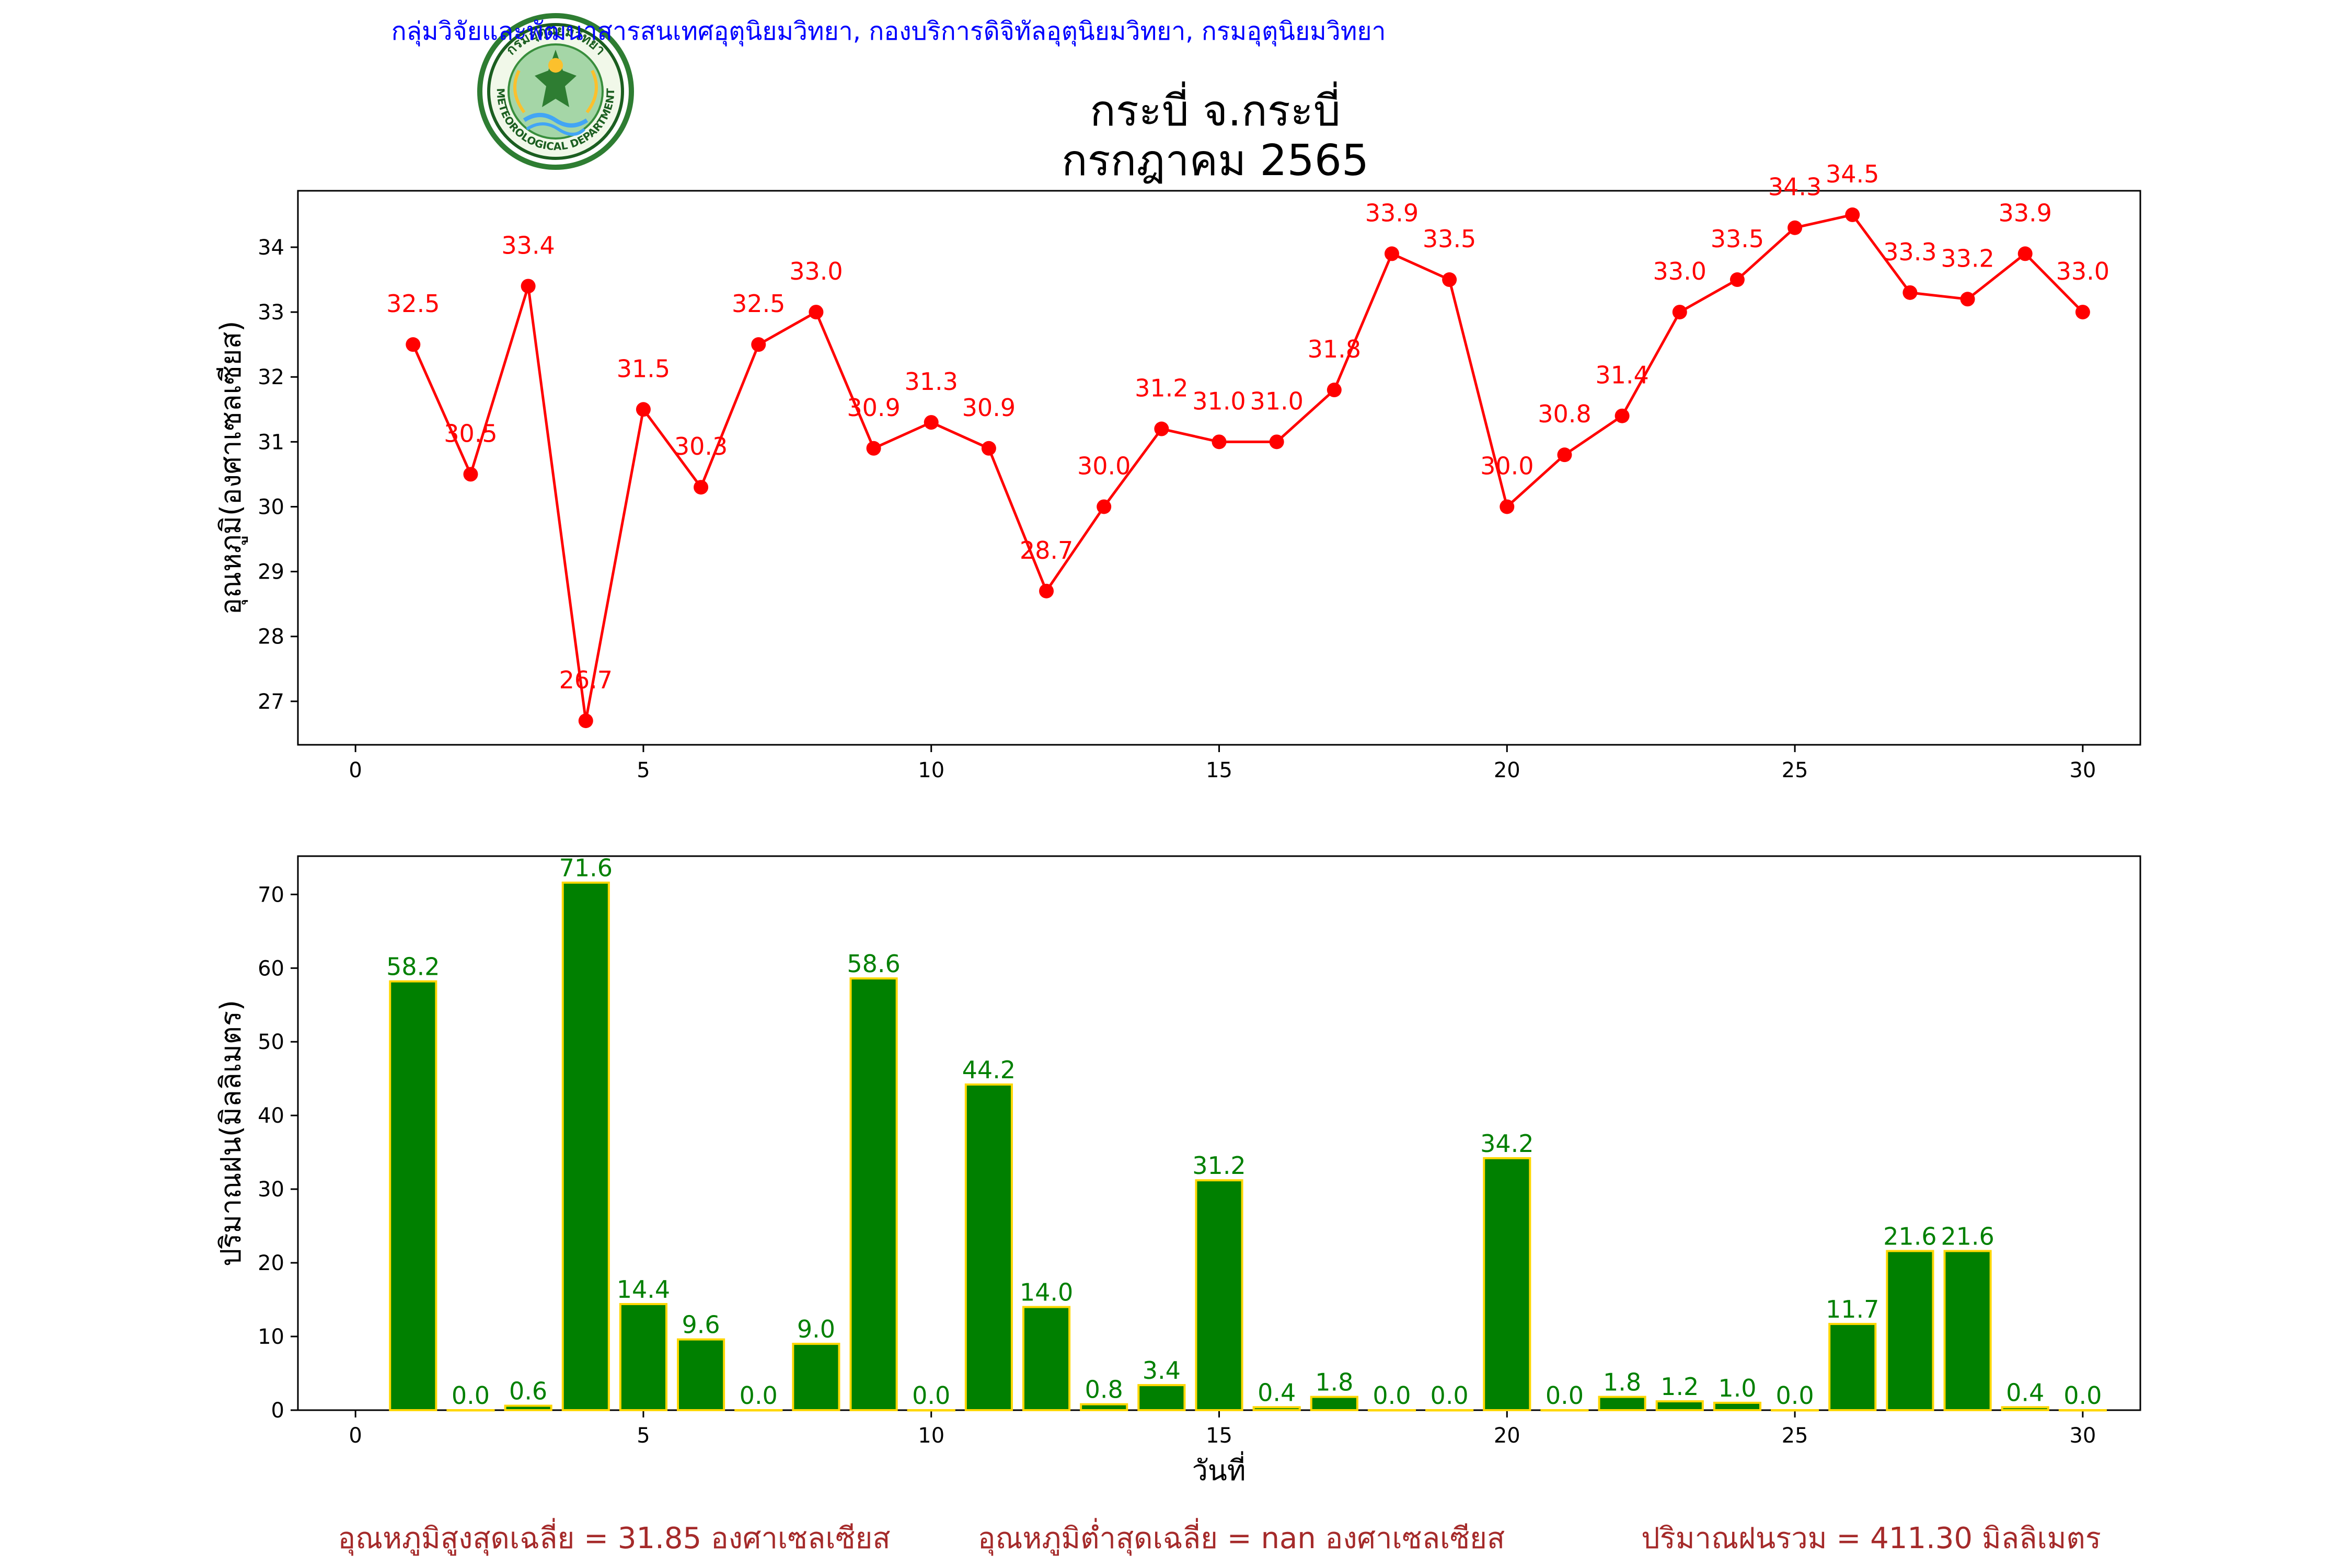 This screenshot has width=2352, height=1568. Describe the element at coordinates (931, 381) in the screenshot. I see `temperature-data-label: 31.3` at that location.